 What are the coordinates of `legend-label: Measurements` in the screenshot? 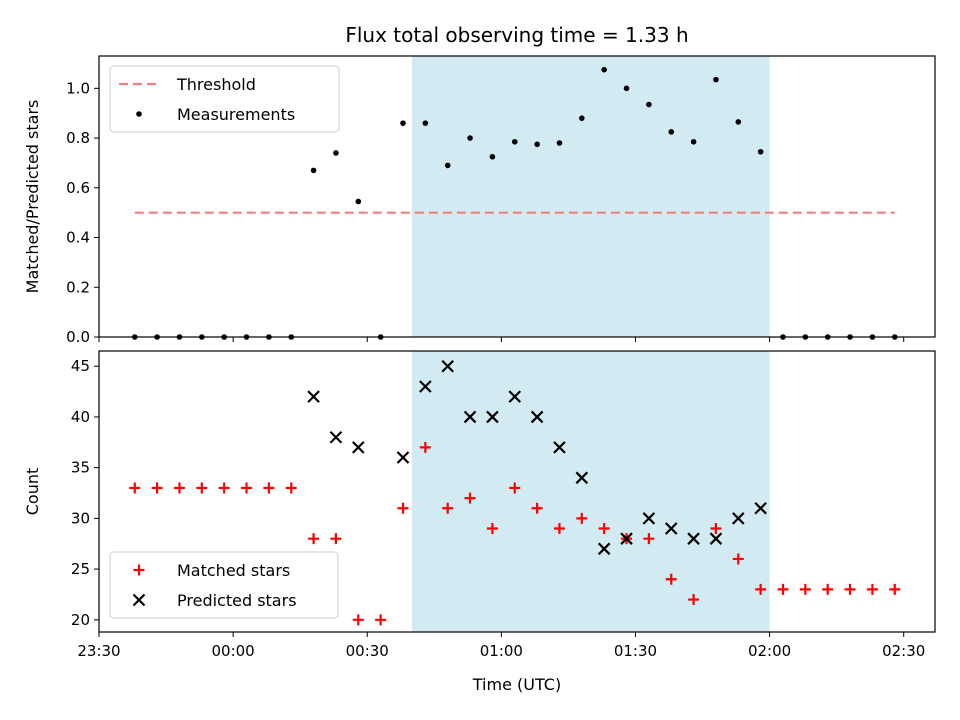 It's located at (236, 114).